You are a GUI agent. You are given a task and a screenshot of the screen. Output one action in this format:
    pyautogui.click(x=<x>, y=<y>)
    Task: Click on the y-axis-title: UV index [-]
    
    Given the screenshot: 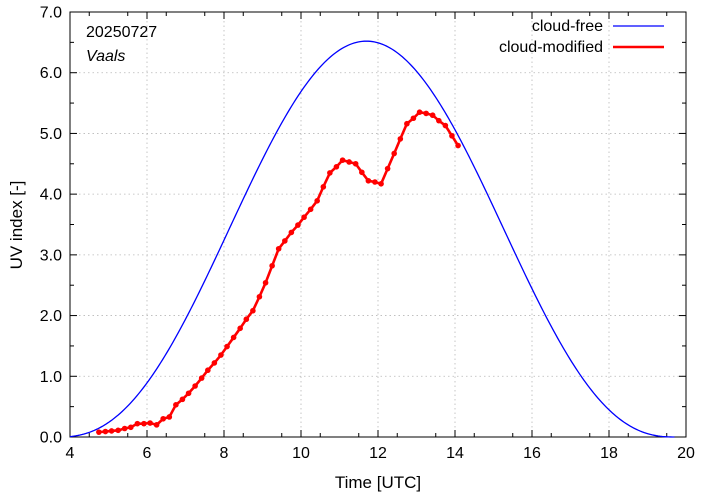 What is the action you would take?
    pyautogui.click(x=16, y=225)
    